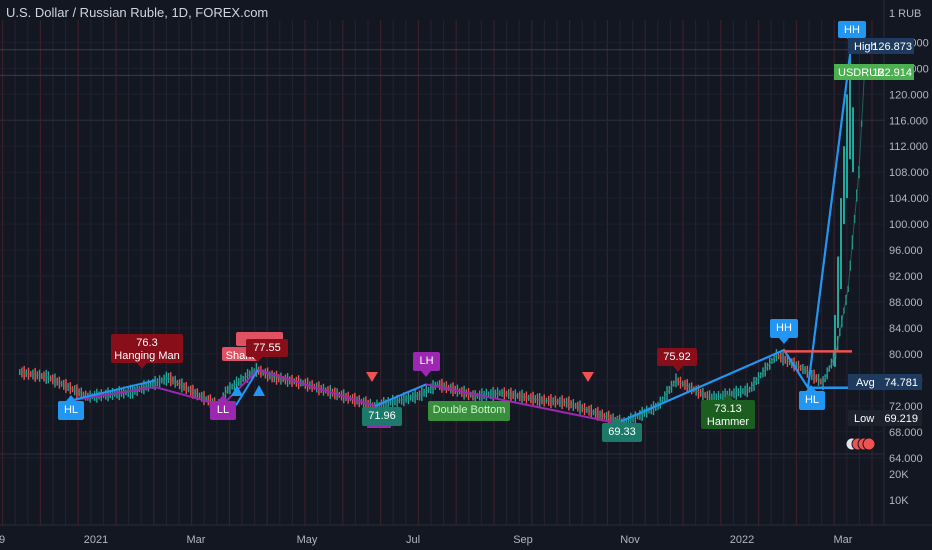 This screenshot has width=932, height=550. What do you see at coordinates (906, 303) in the screenshot?
I see `y-tick-label: 88.000` at bounding box center [906, 303].